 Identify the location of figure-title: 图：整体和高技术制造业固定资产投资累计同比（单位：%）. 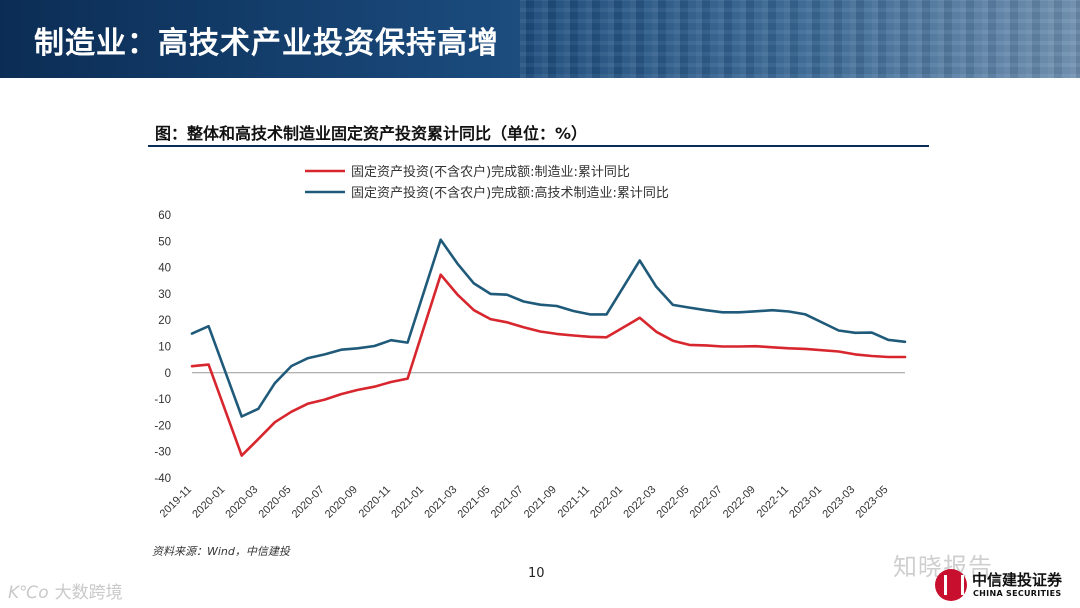
(371, 133).